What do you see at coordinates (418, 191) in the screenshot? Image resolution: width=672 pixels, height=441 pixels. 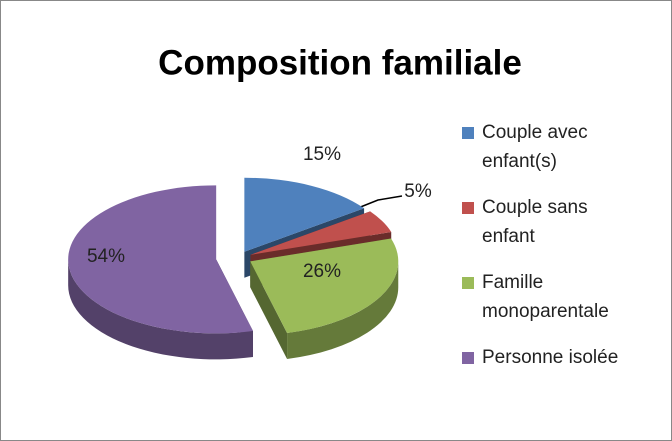 I see `data-label: 5%` at bounding box center [418, 191].